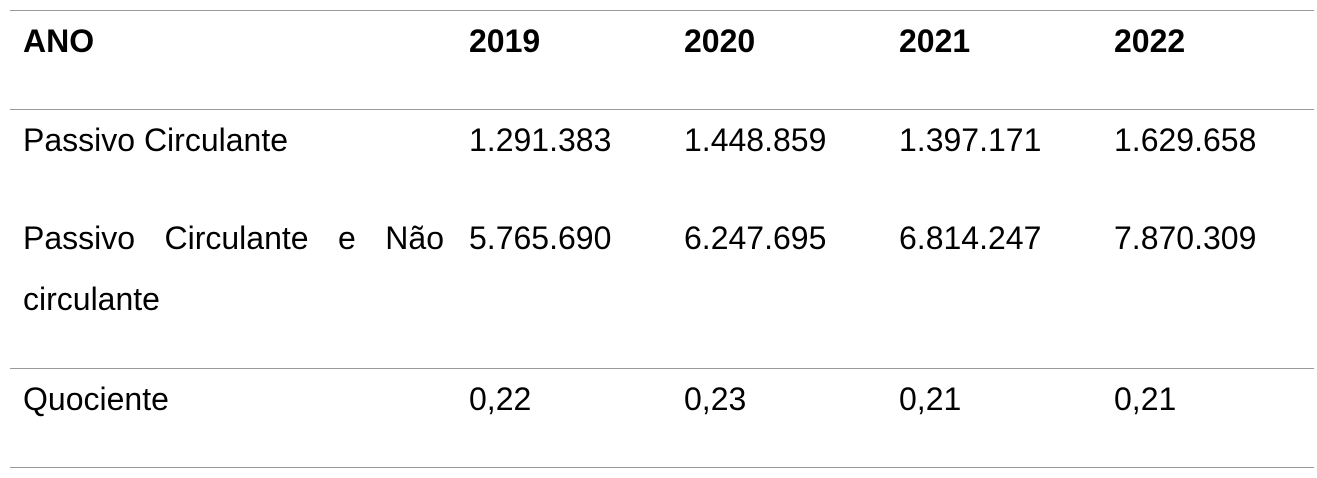 This screenshot has width=1317, height=478. What do you see at coordinates (1185, 140) in the screenshot?
I see `cell-value: 1.629.658` at bounding box center [1185, 140].